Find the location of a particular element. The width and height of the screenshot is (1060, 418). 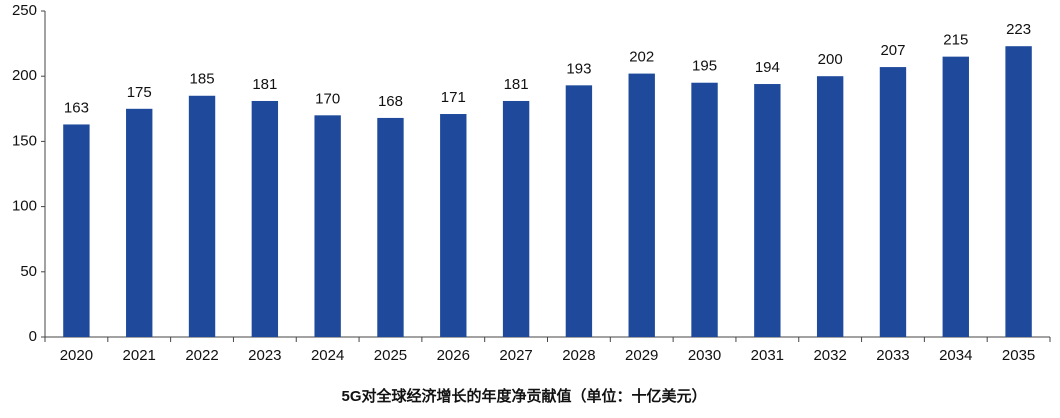

data-label: 202 is located at coordinates (641, 57).